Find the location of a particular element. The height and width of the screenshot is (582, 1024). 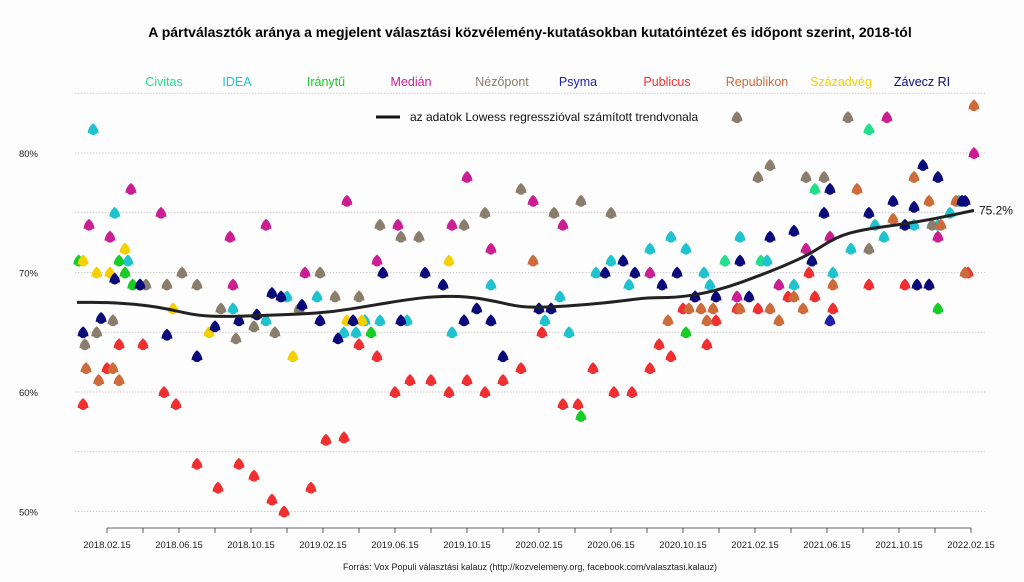

legend-item-ir-nyt-: Iránytű is located at coordinates (326, 82).